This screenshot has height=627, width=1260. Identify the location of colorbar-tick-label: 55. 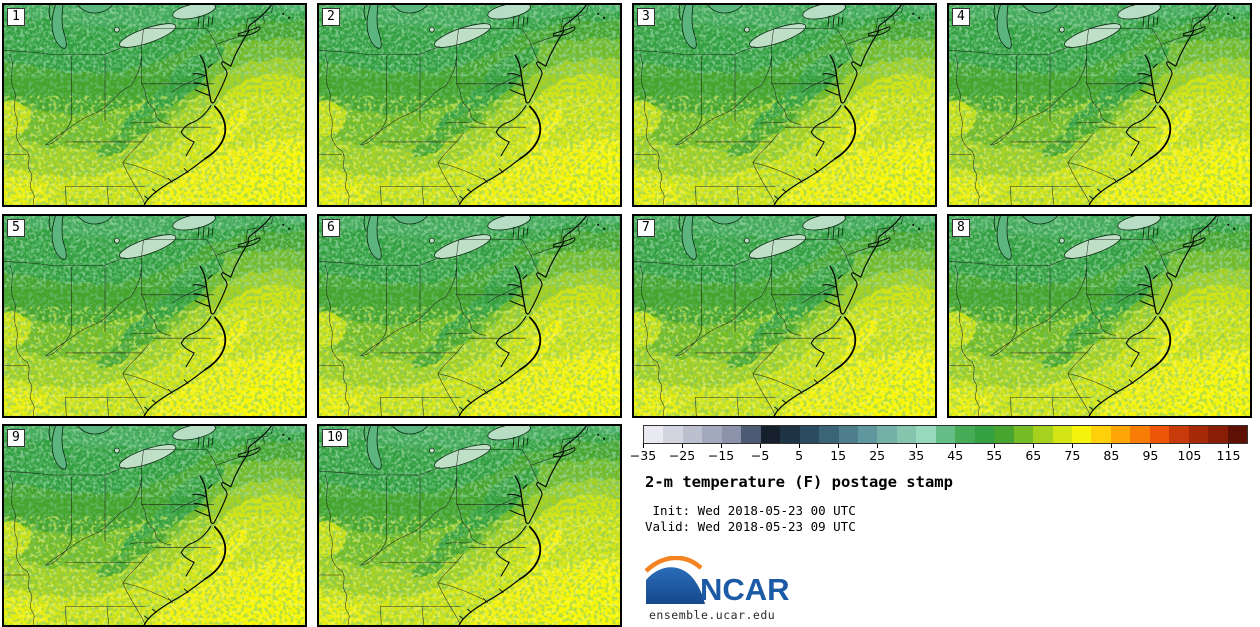
(994, 455).